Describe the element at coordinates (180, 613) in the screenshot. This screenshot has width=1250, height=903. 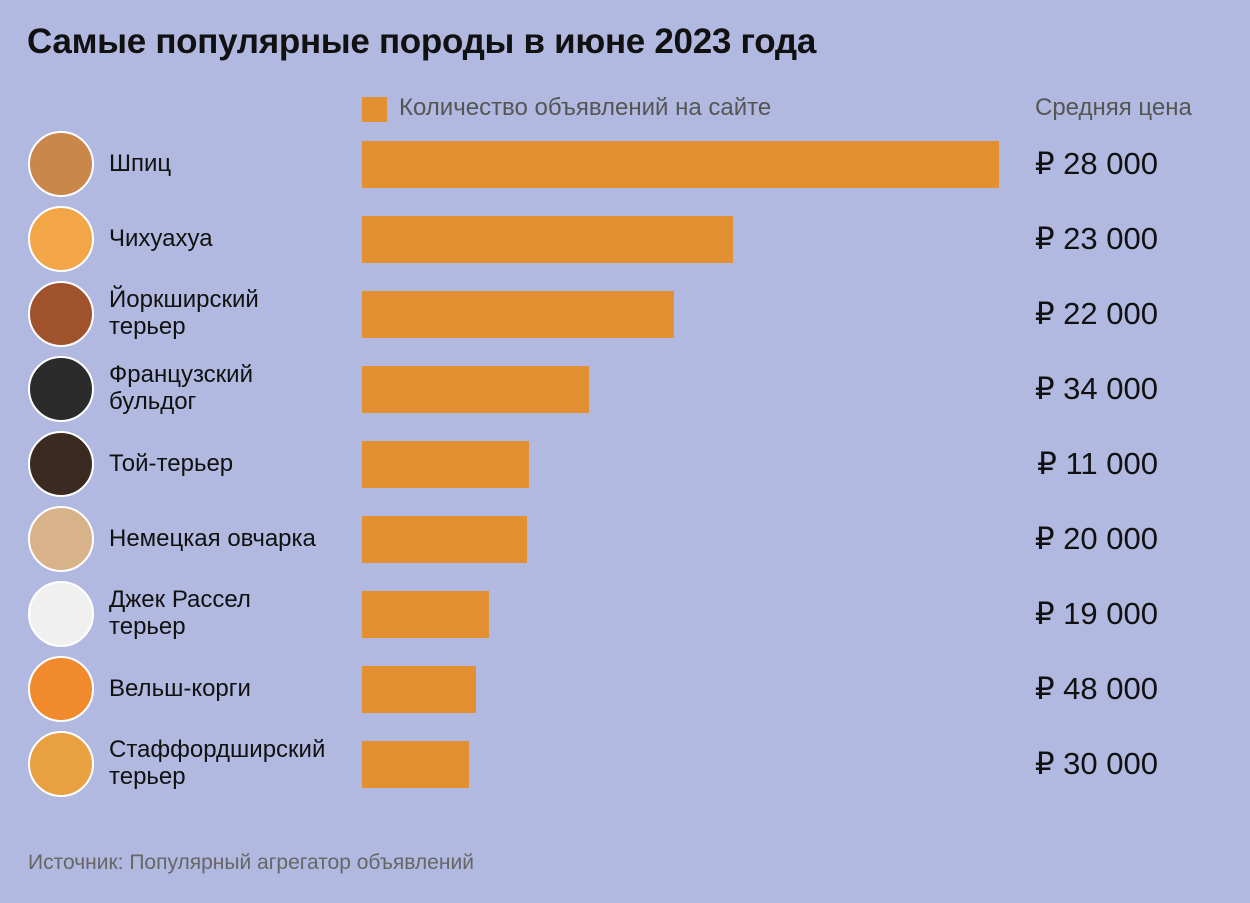
I see `category-label: Джек Рассел терьер` at that location.